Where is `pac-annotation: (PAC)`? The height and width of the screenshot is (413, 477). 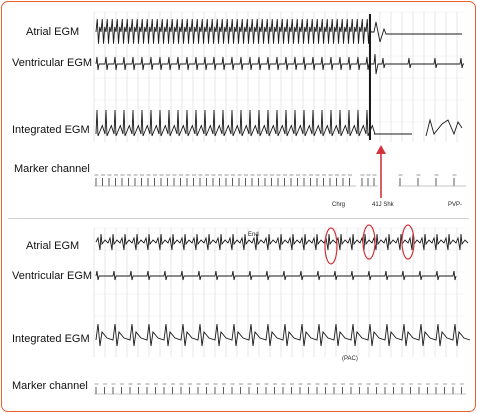
pac-annotation: (PAC) is located at coordinates (350, 359).